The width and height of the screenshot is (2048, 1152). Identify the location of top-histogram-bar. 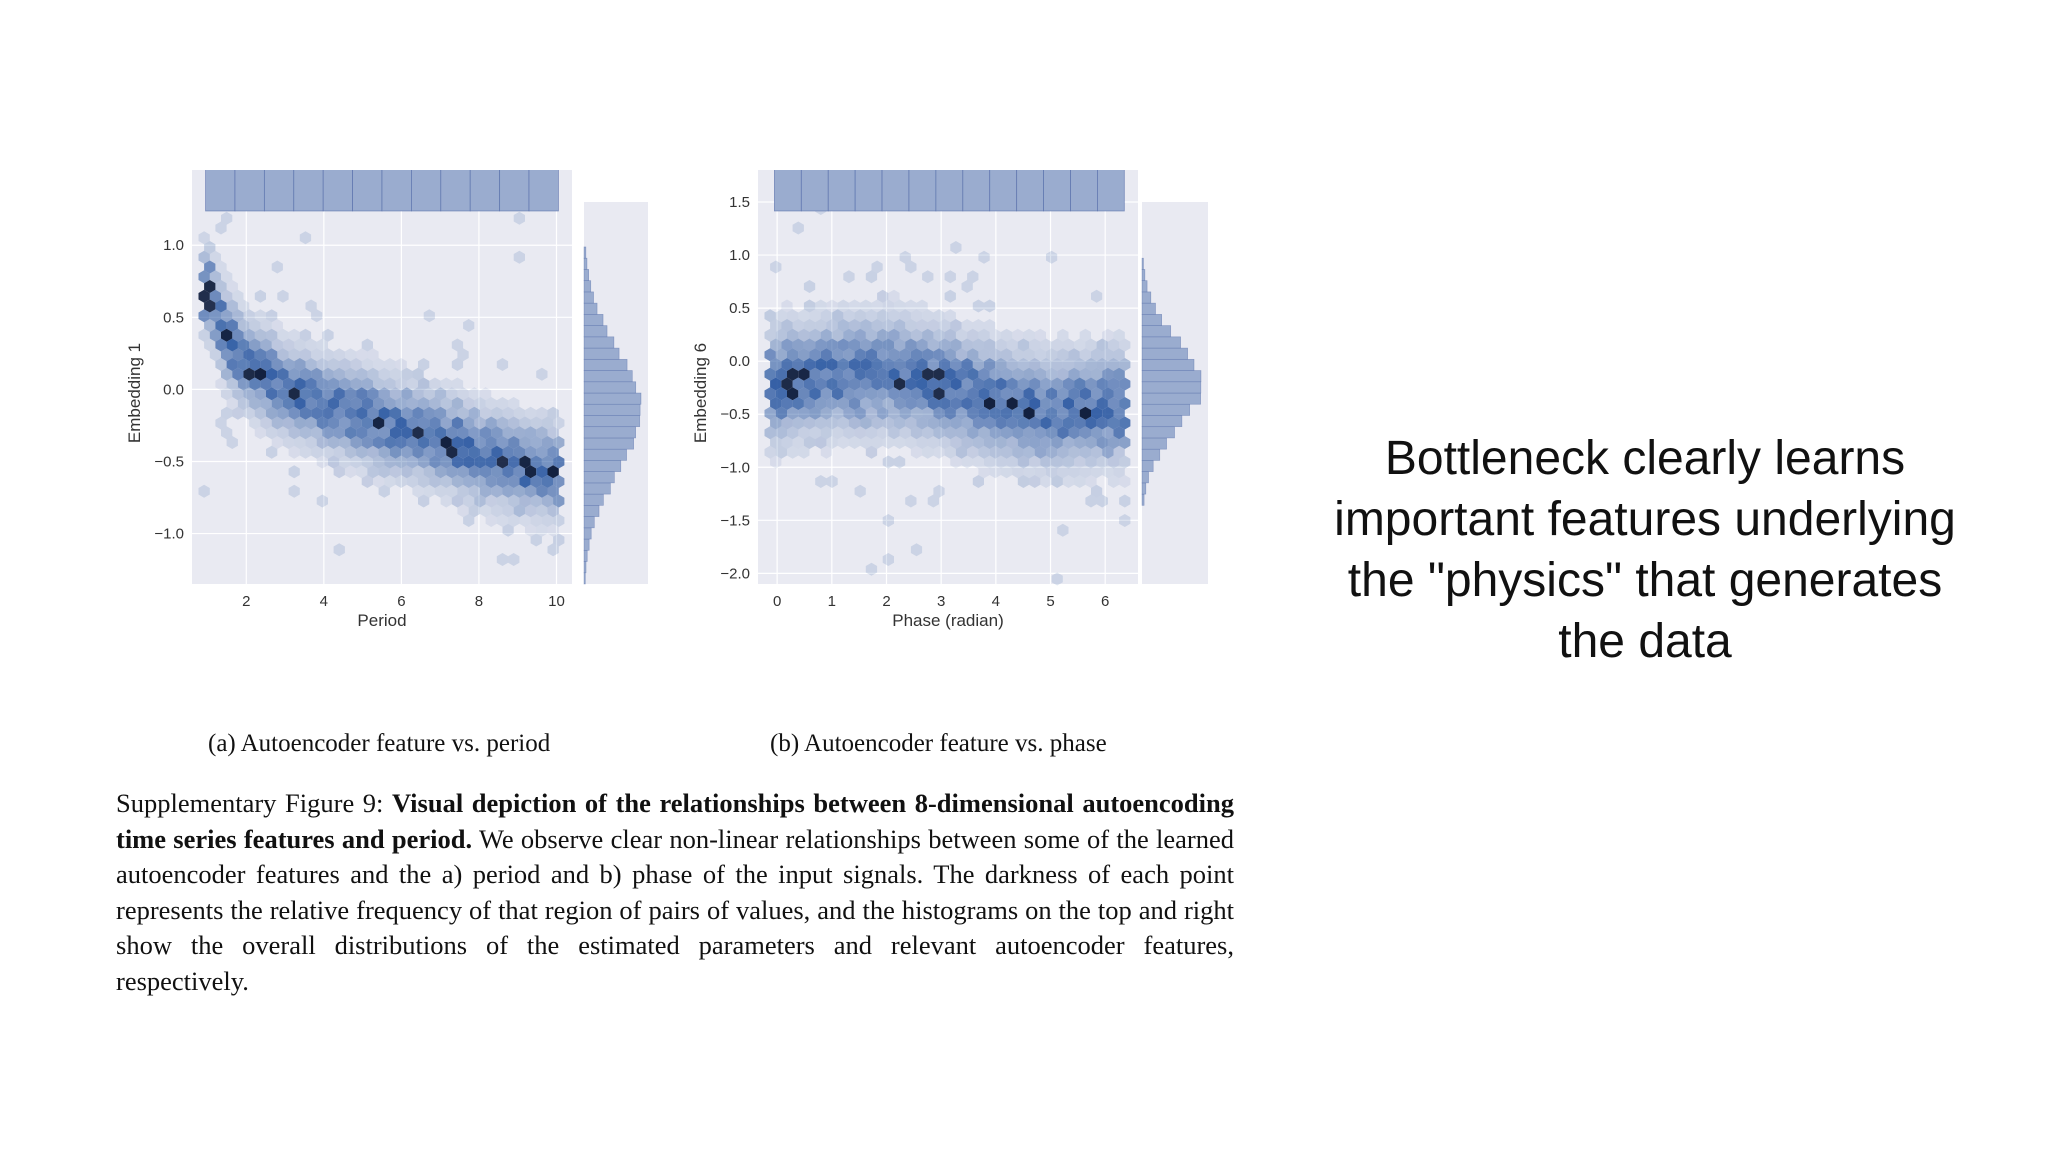
(895, 191).